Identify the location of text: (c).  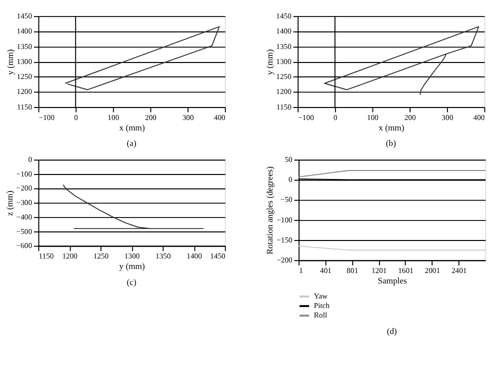
(131, 282).